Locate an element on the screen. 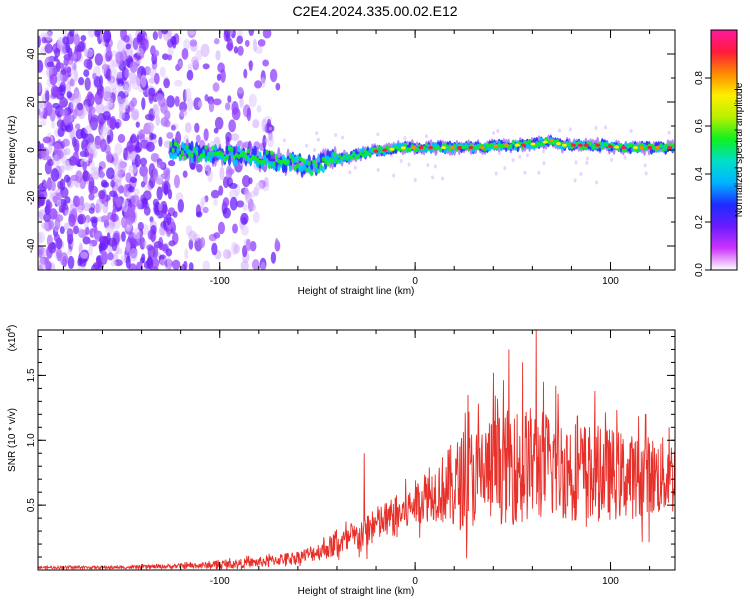  colorbar-frame is located at coordinates (724, 150).